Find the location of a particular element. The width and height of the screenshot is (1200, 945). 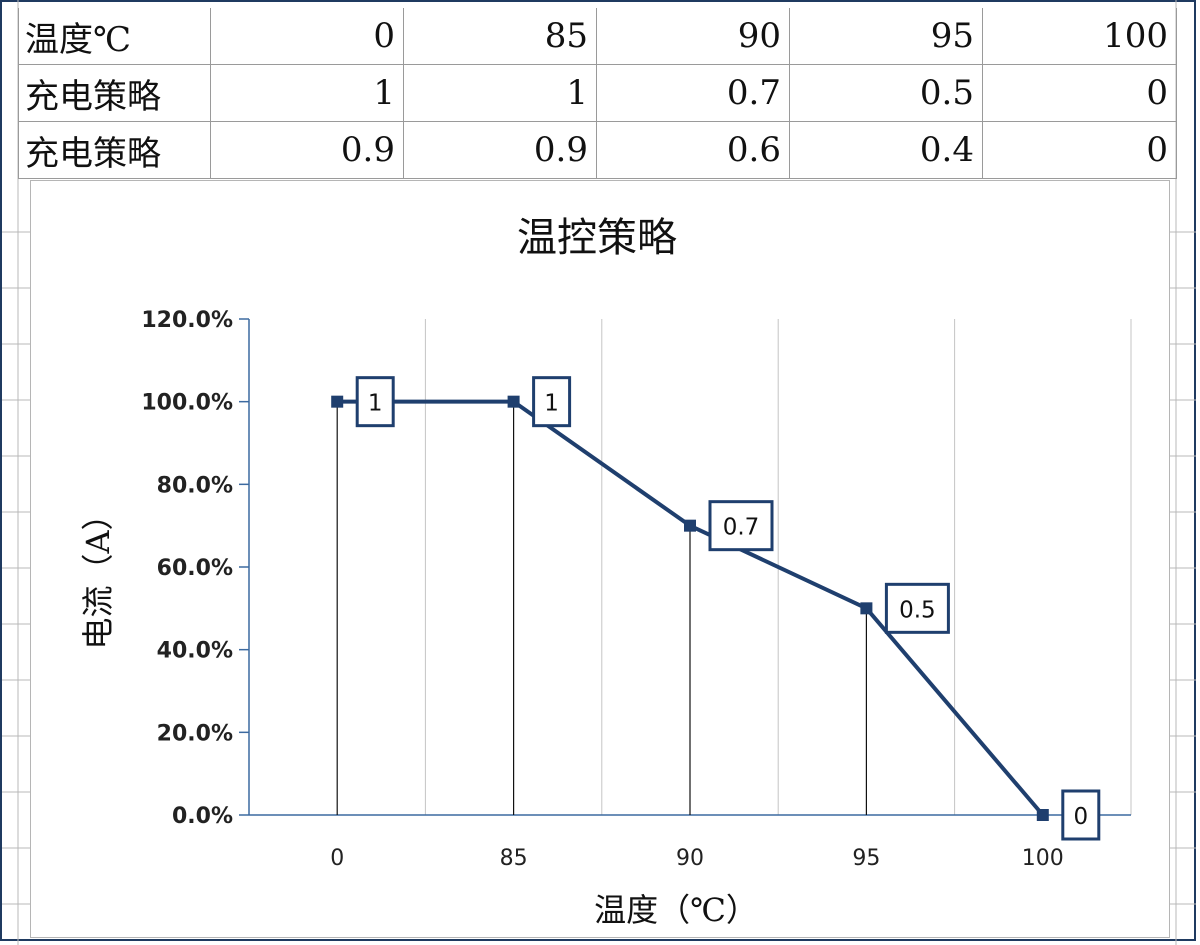

table-cell: 100 is located at coordinates (1079, 36).